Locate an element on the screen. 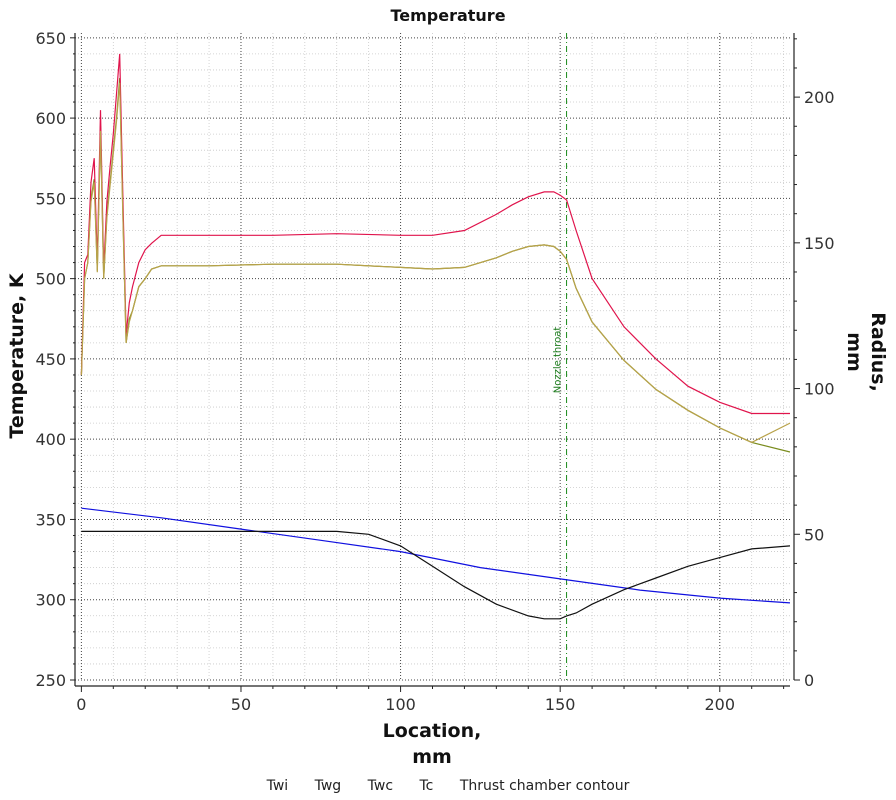 The image size is (896, 800). y2-tick-label: 100 is located at coordinates (819, 389).